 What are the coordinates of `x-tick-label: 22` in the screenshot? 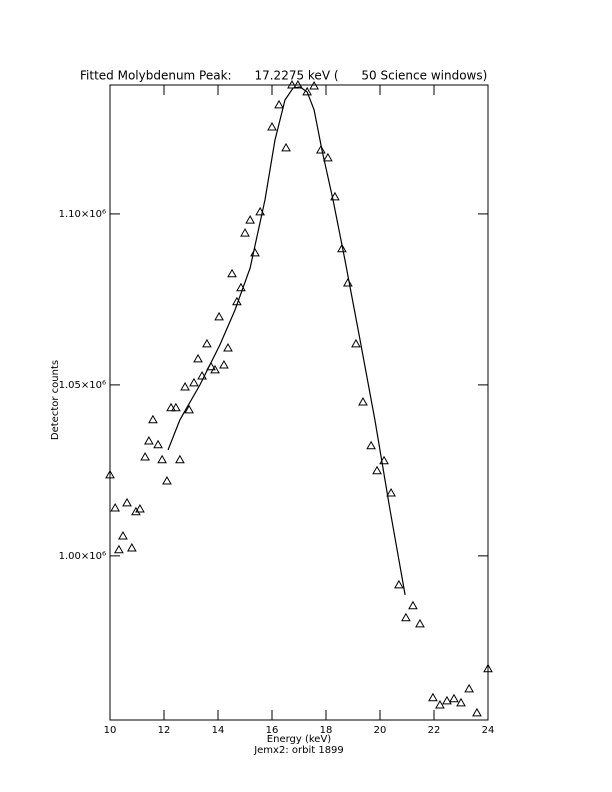 It's located at (434, 730).